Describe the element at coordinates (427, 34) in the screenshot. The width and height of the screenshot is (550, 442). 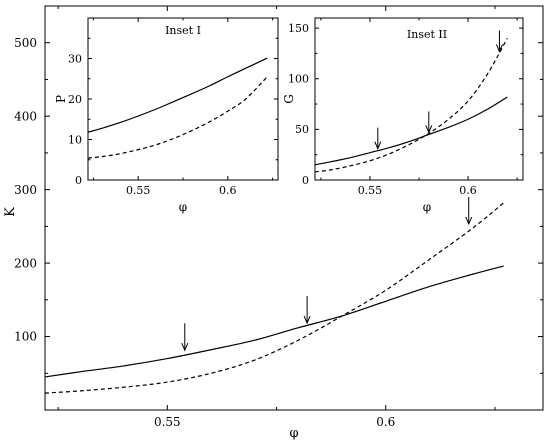
I see `inset-2-title: Inset II` at that location.